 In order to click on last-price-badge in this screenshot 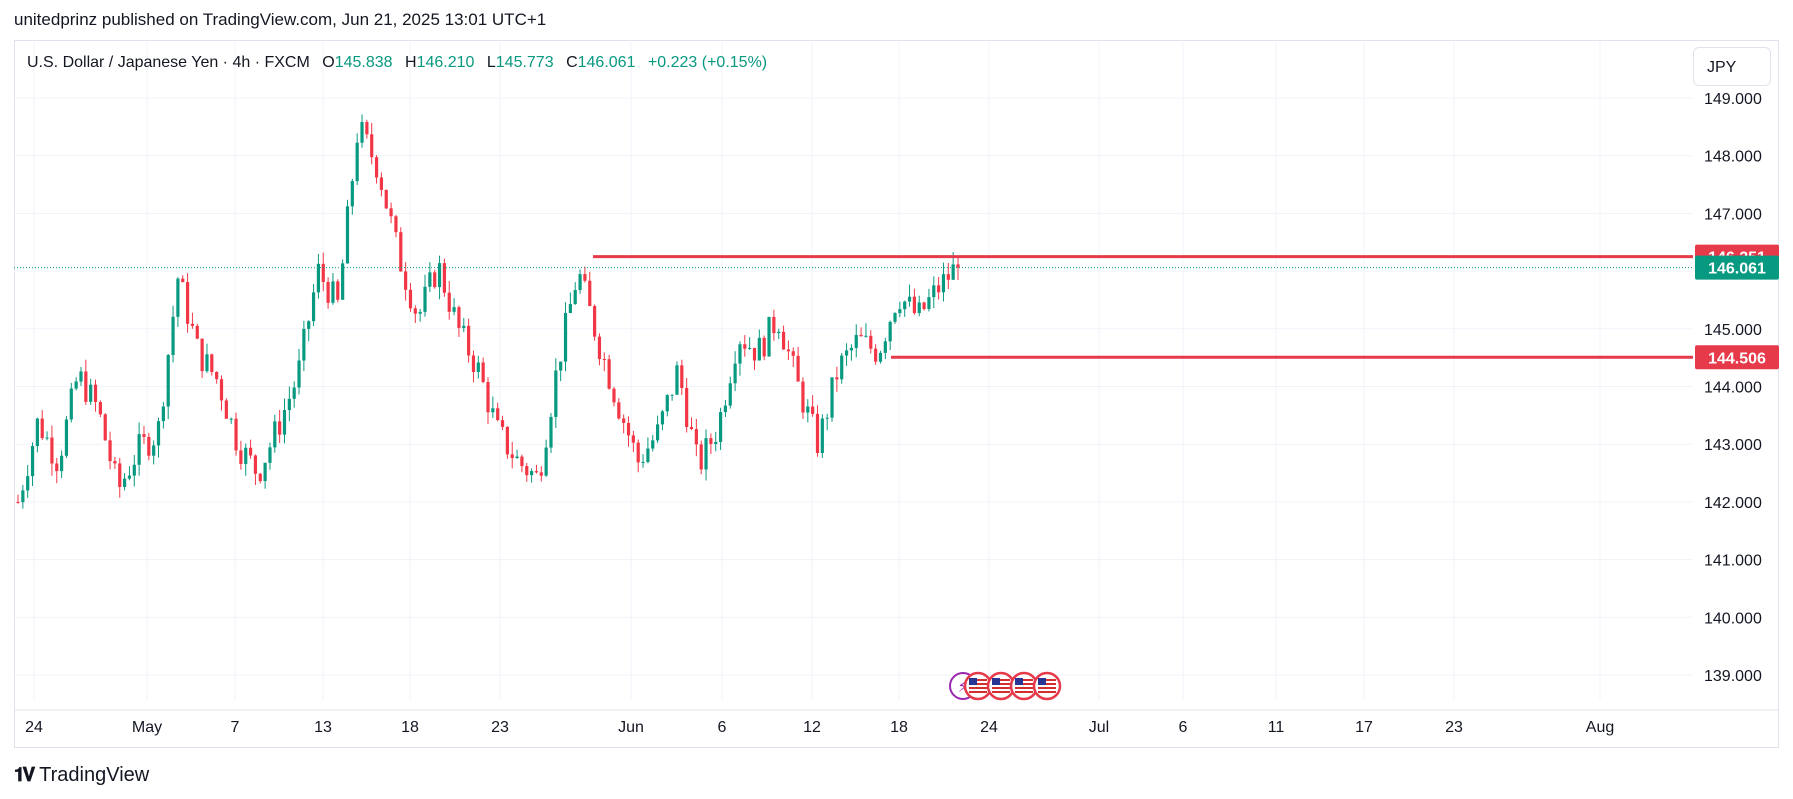, I will do `click(1737, 267)`.